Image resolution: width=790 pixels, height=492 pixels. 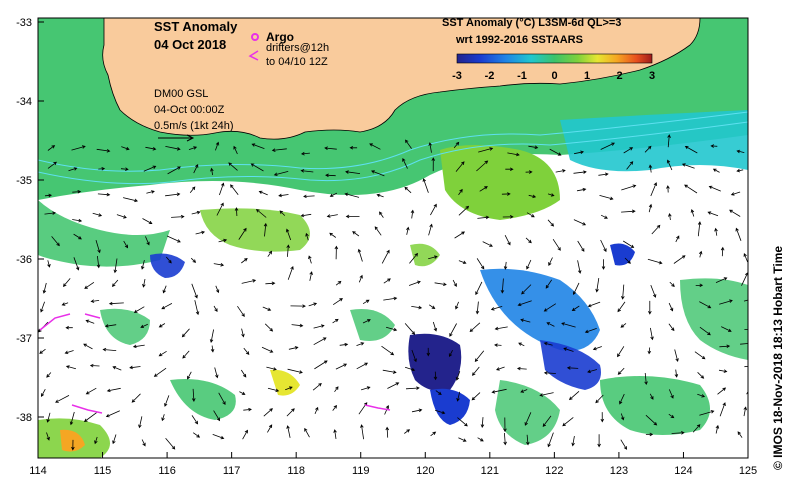 I want to click on credit-text: © IMOS 18-Nov-2018 18:13 Hobart Time, so click(x=778, y=357).